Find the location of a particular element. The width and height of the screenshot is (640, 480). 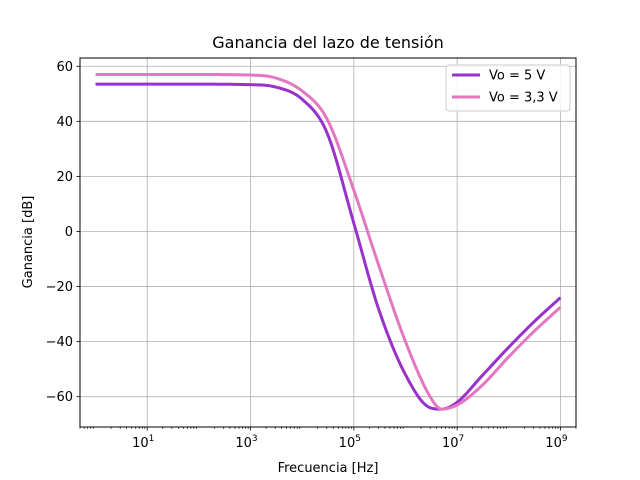

y-tick-label: −60 is located at coordinates (59, 397).